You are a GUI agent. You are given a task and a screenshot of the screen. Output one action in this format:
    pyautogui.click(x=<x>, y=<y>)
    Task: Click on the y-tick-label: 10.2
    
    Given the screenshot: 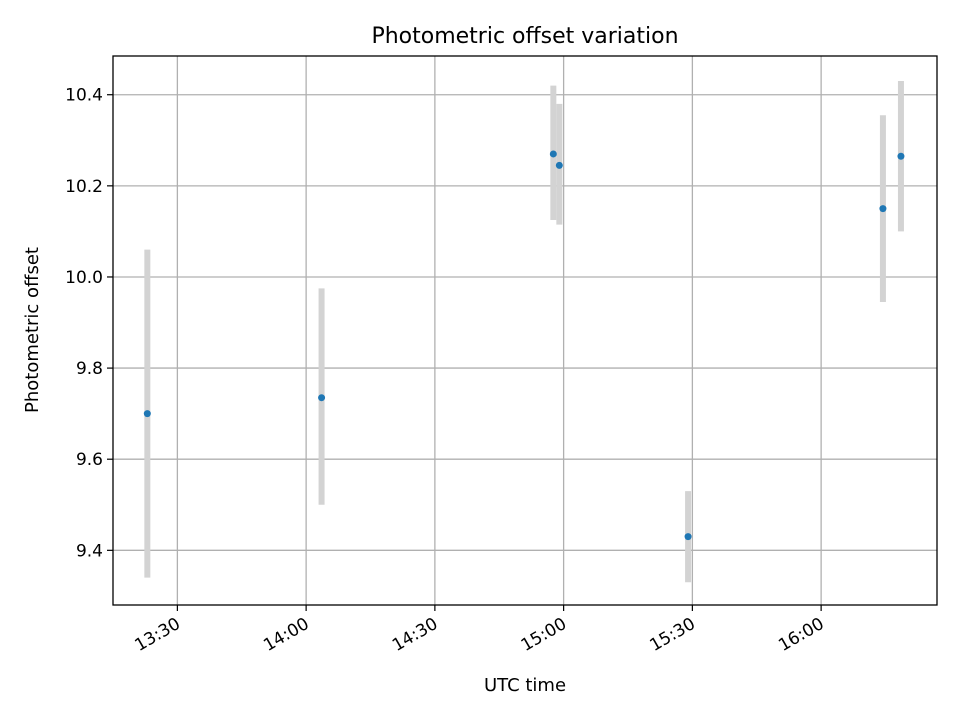 What is the action you would take?
    pyautogui.click(x=84, y=187)
    